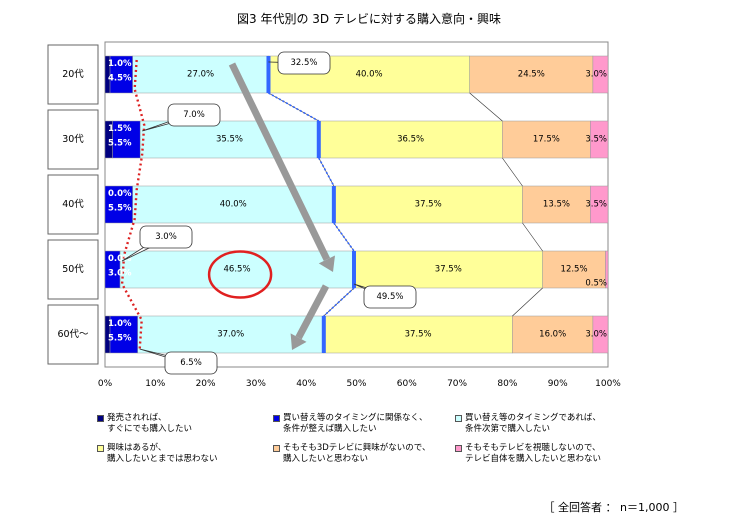  Describe the element at coordinates (230, 335) in the screenshot. I see `data-label: 37.0%` at that location.